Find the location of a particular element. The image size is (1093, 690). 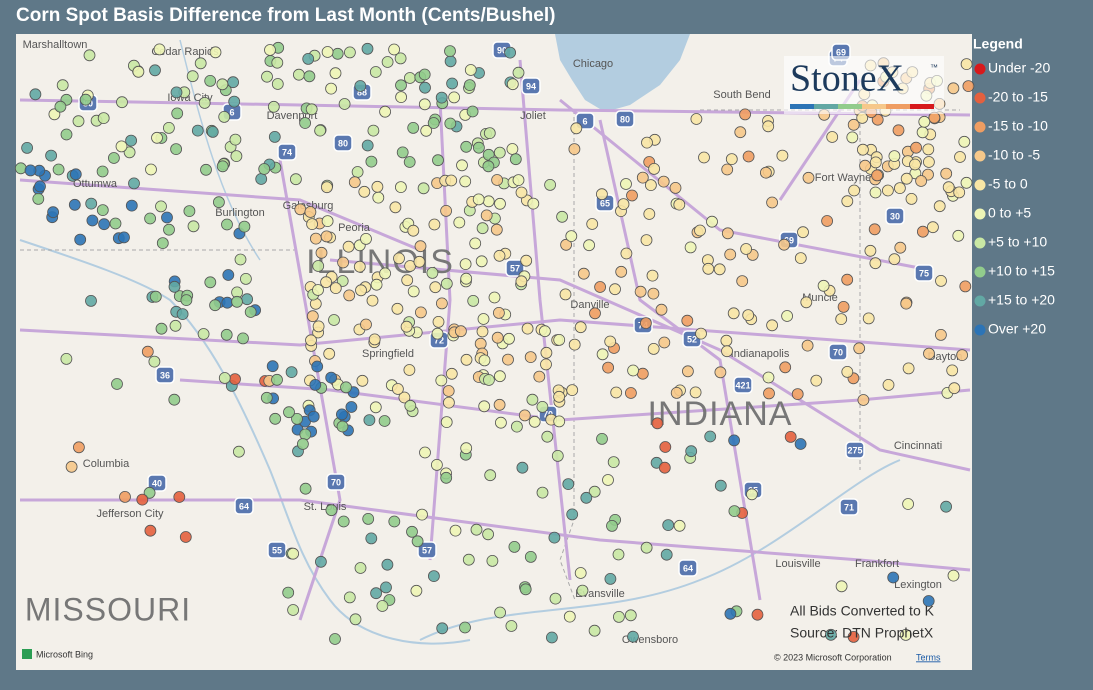

highway is located at coordinates (545, 320).